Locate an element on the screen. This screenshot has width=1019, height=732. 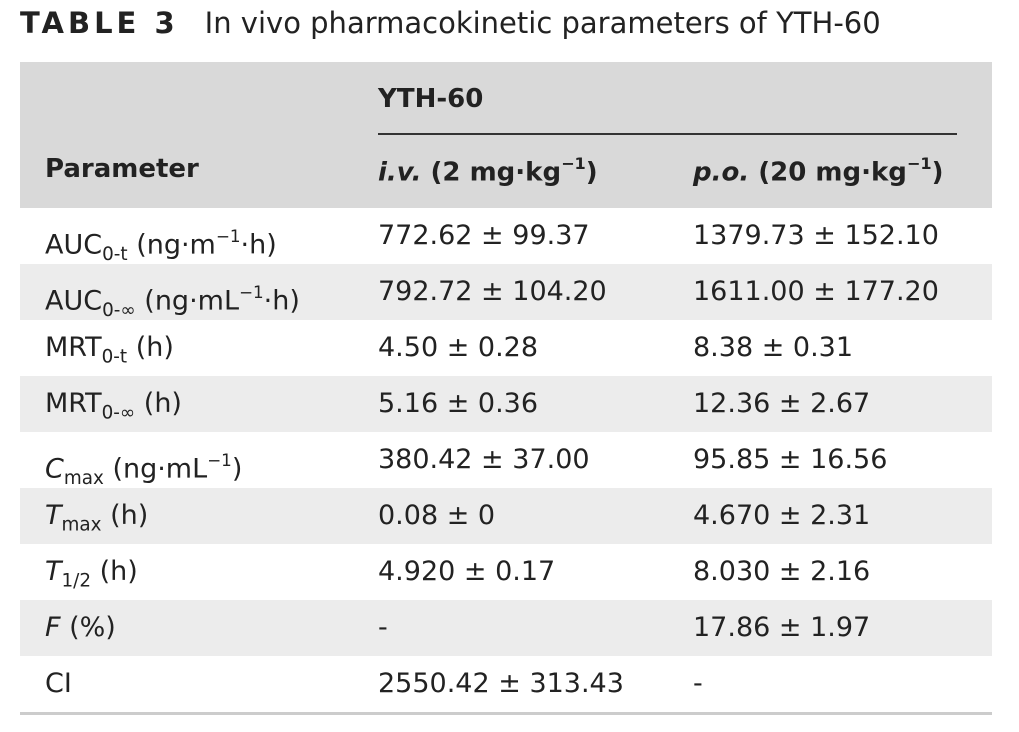
table-row: CI 2550.42 ± 313.43 - is located at coordinates (506, 684).